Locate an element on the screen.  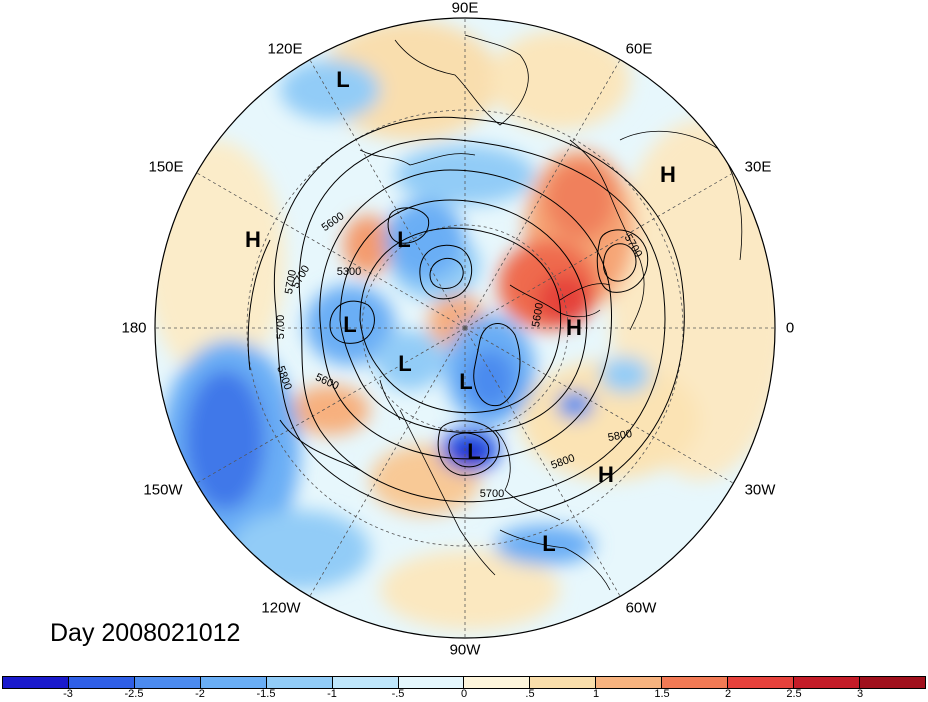
colorbar-tick-label: -2.5 is located at coordinates (134, 694).